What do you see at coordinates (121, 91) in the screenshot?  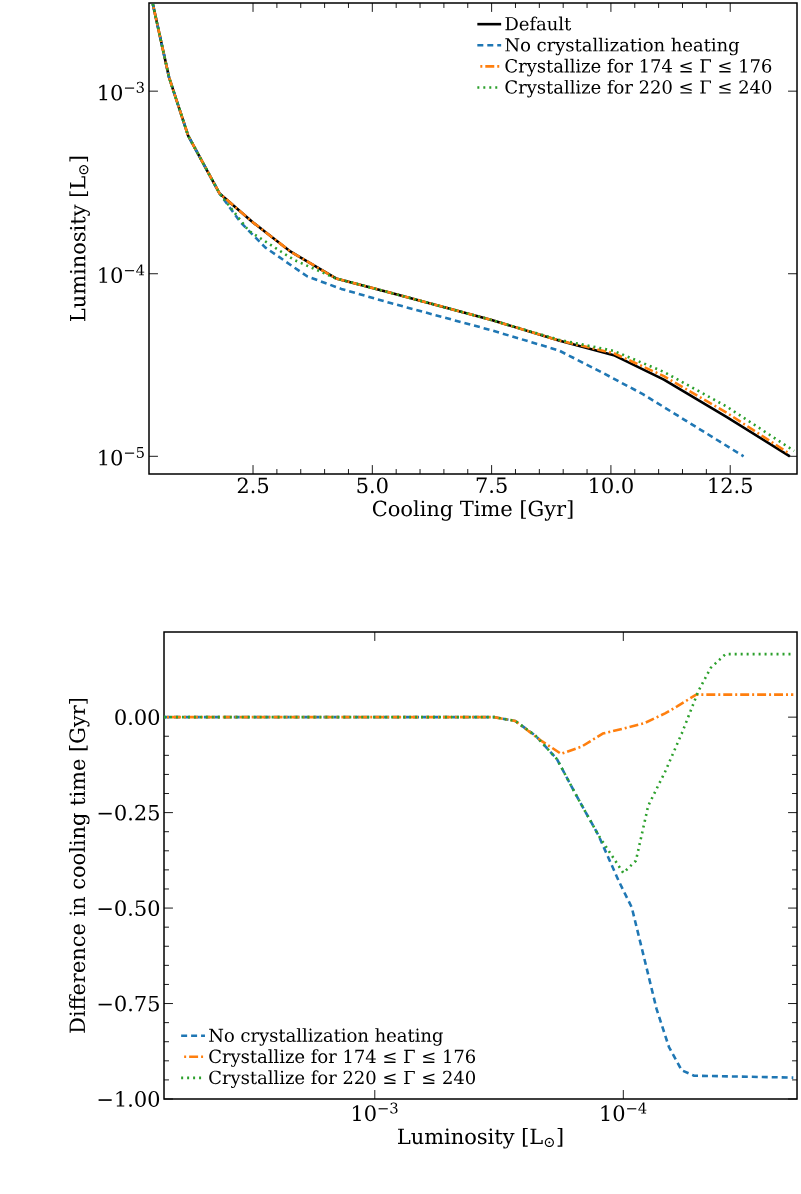 I see `y-tick-label: 10$^{−3}$` at bounding box center [121, 91].